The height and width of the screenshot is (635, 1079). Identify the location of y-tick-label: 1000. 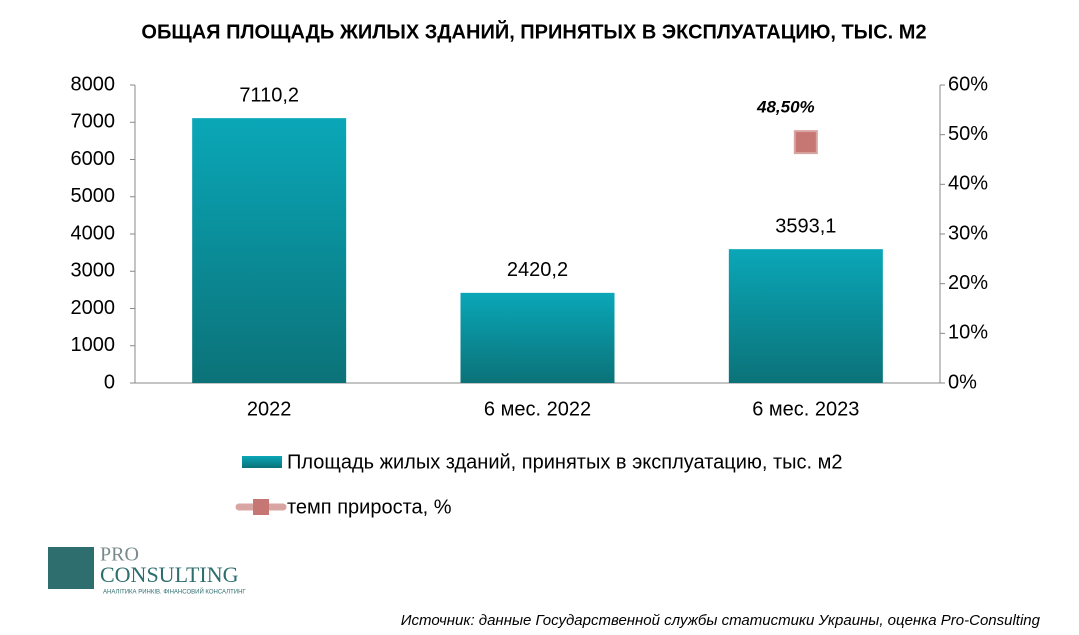
(93, 345).